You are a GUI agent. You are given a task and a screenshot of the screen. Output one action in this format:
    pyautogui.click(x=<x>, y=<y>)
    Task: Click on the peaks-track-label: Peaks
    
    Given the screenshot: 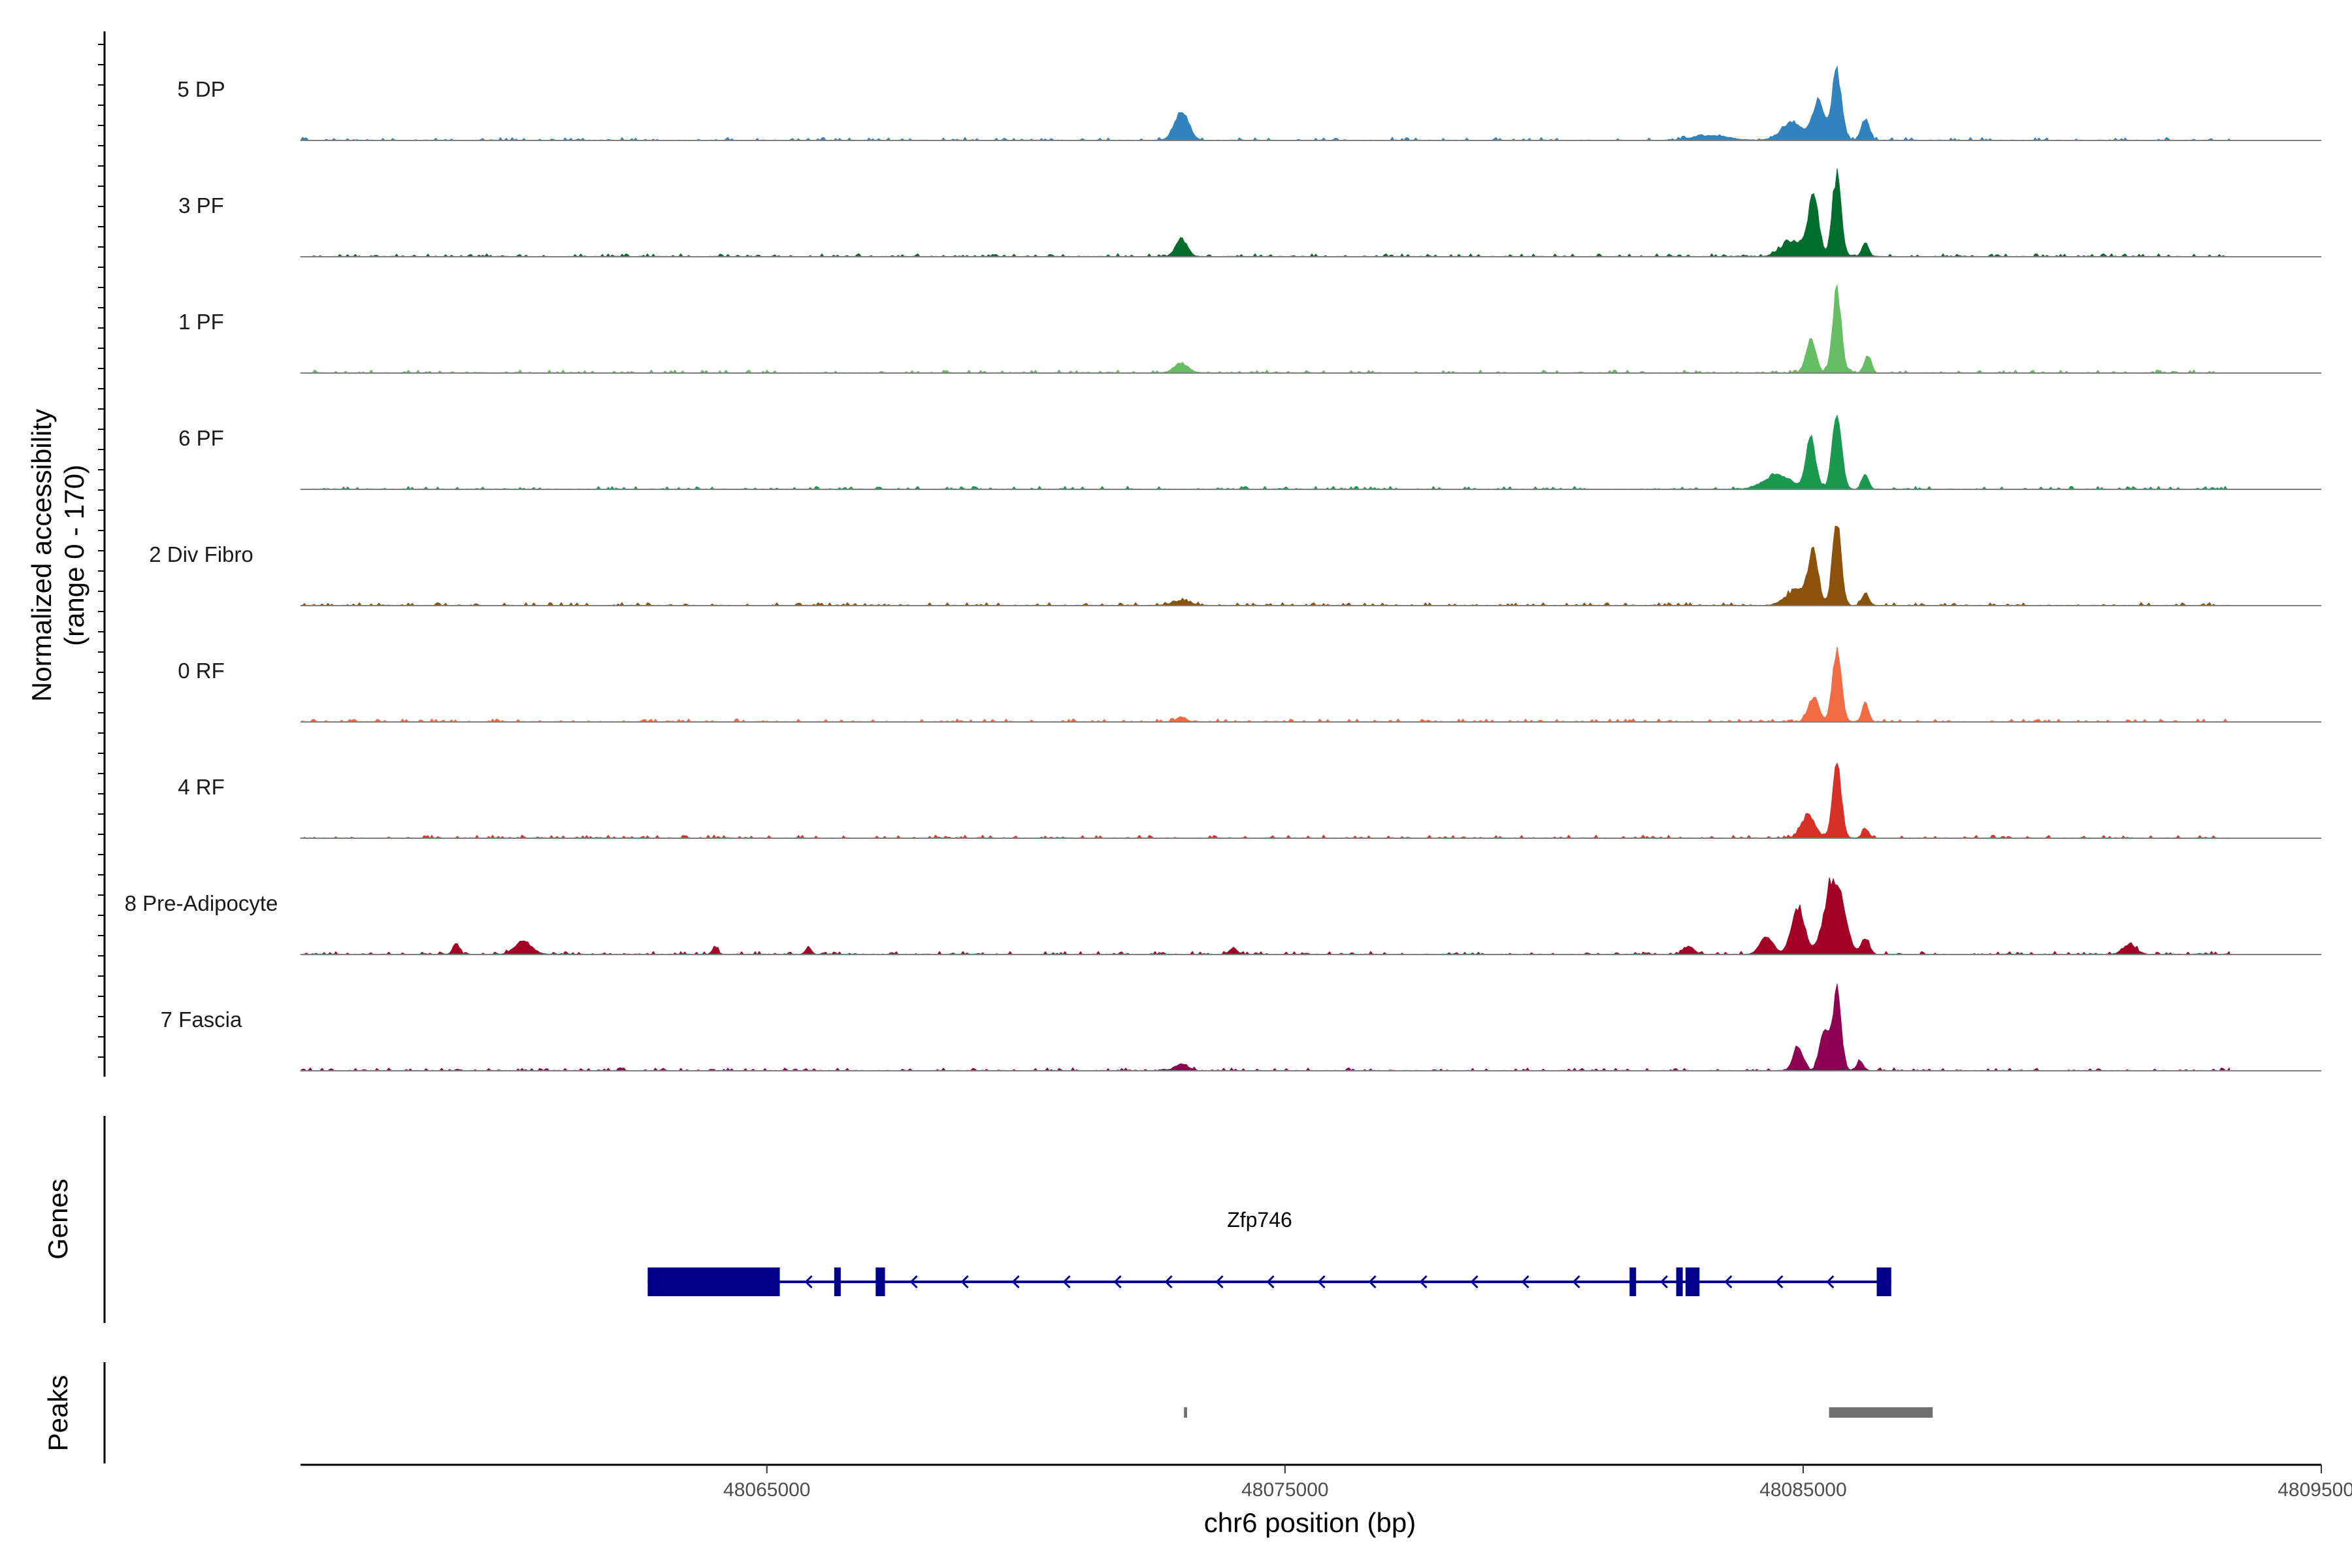 What is the action you would take?
    pyautogui.click(x=57, y=1413)
    